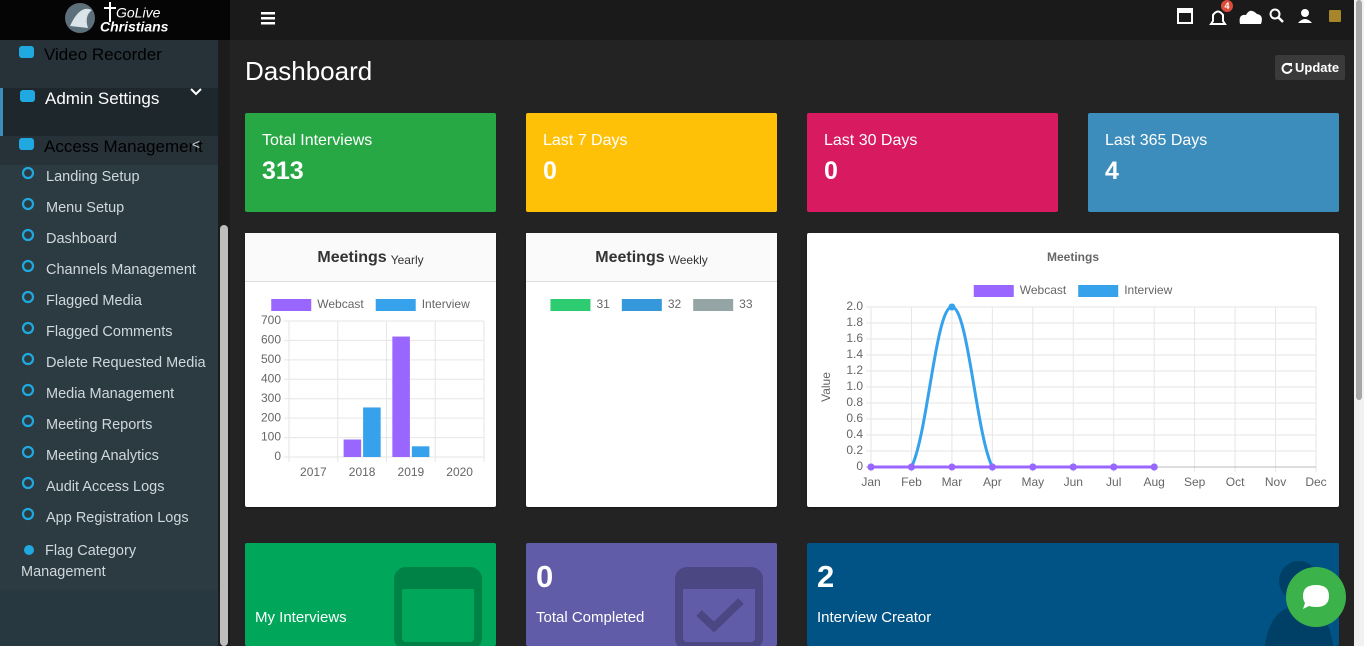 Image resolution: width=1364 pixels, height=646 pixels. What do you see at coordinates (932, 162) in the screenshot?
I see `stat-card: Last 30 Days 0` at bounding box center [932, 162].